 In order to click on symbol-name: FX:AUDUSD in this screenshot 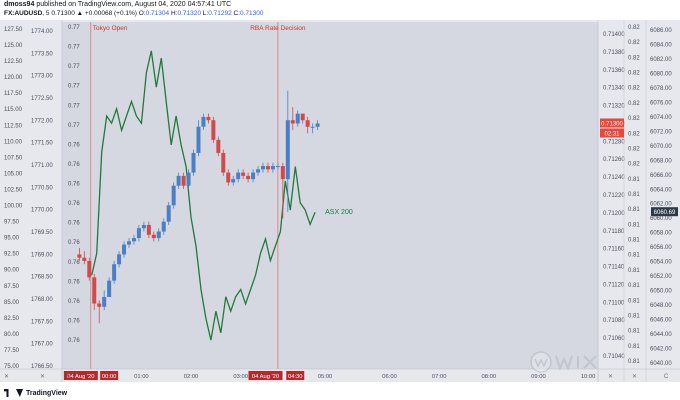, I will do `click(23, 13)`.